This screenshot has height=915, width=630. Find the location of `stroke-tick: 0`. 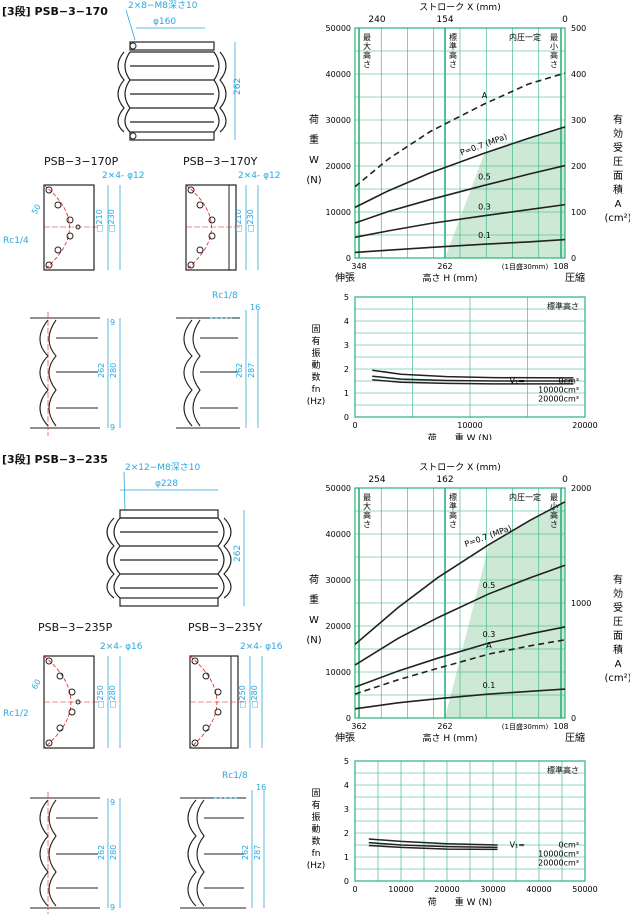

stroke-tick: 0 is located at coordinates (565, 20).